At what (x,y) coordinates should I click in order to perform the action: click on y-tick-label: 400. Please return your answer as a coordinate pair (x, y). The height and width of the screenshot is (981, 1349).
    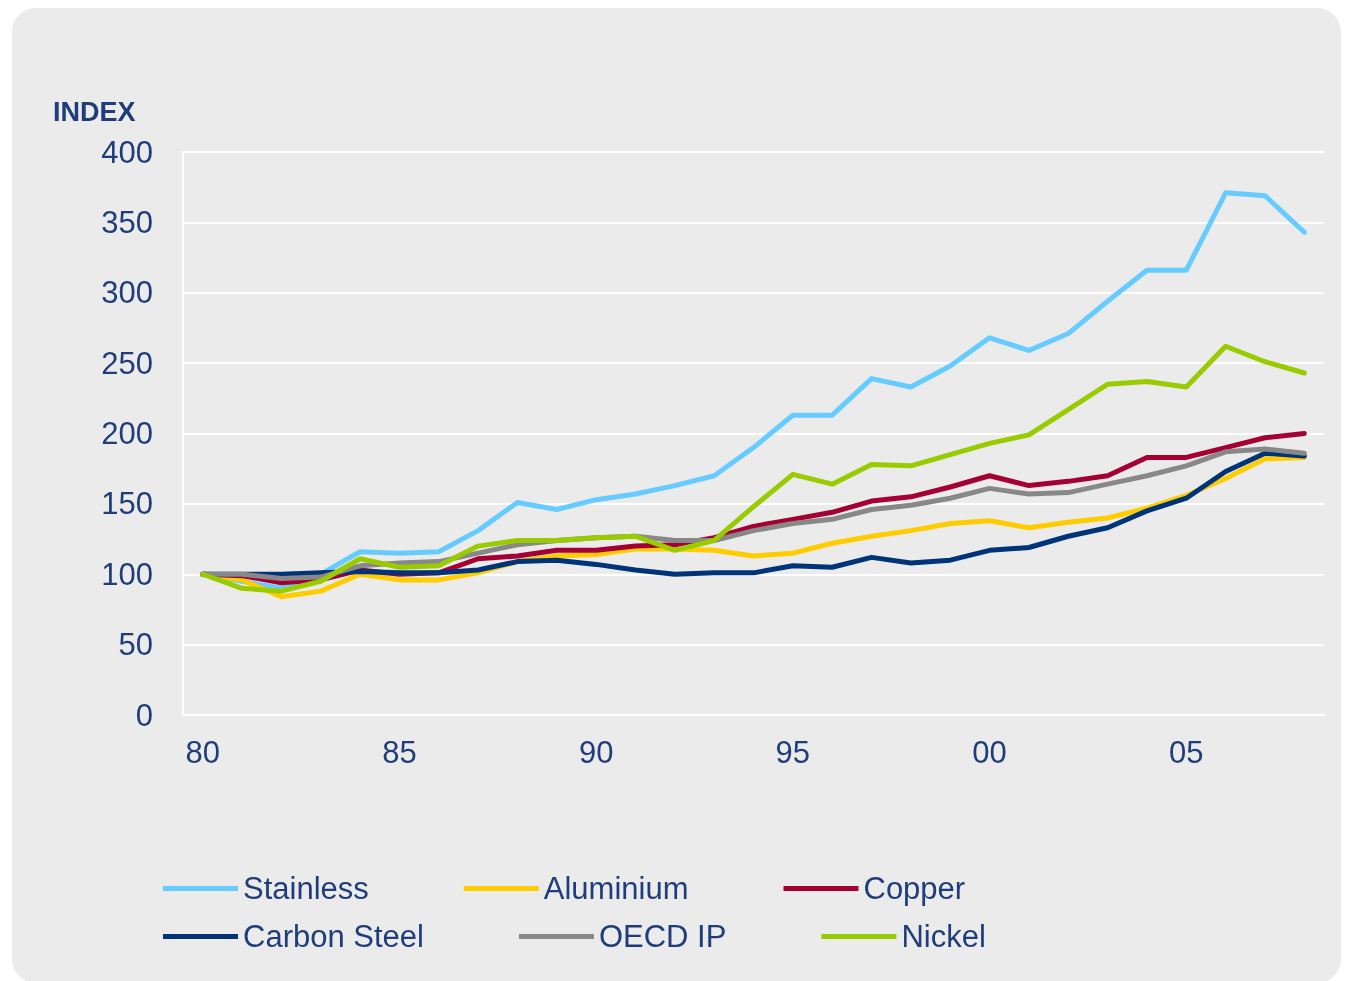
    Looking at the image, I should click on (127, 152).